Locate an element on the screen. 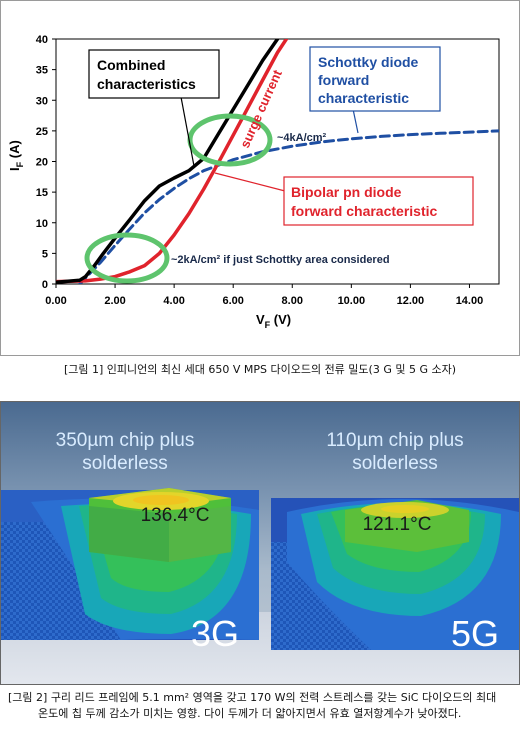 The height and width of the screenshot is (739, 520). bipolar-pointer-line is located at coordinates (250, 182).